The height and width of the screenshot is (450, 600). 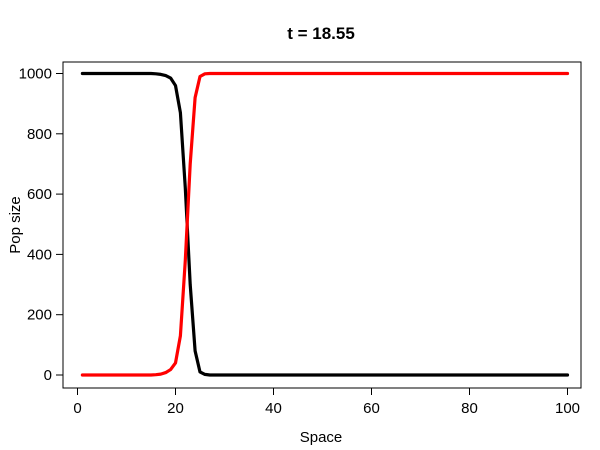 What do you see at coordinates (273, 408) in the screenshot?
I see `x-tick-label: 40` at bounding box center [273, 408].